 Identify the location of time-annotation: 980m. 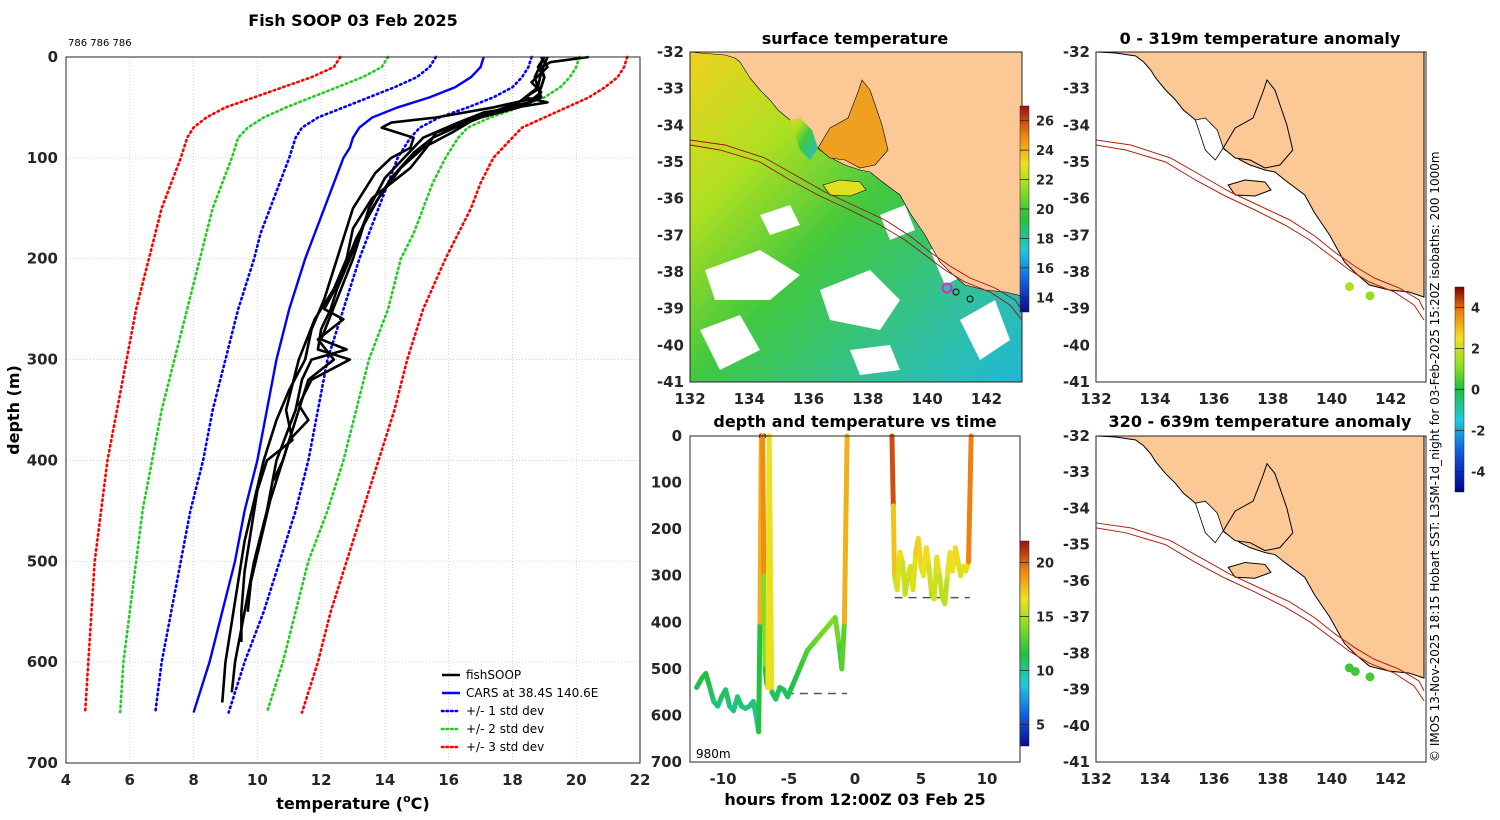
(713, 754).